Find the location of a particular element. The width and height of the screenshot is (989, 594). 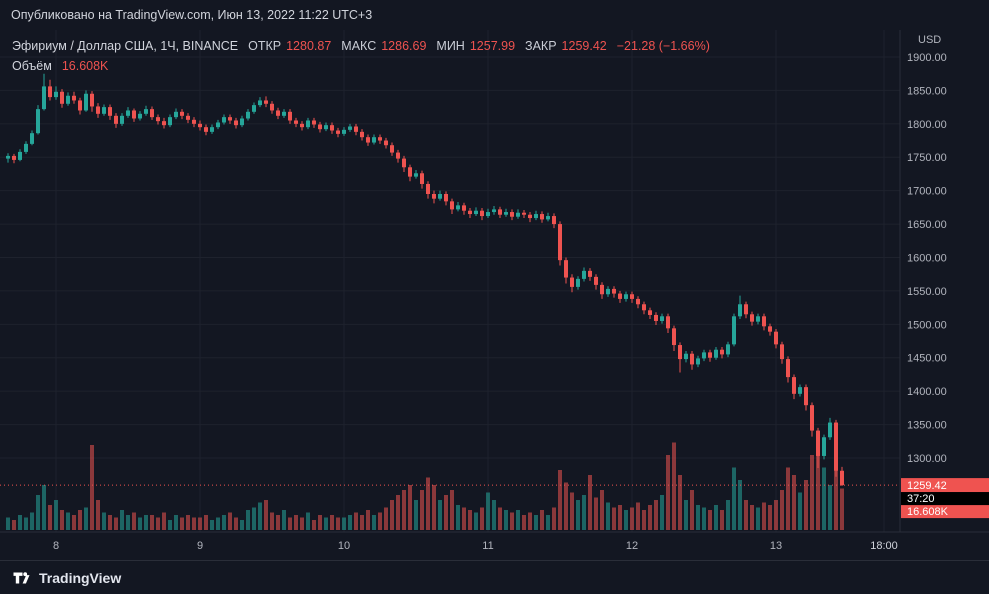

price-tick-label: 1850.00 is located at coordinates (927, 91).